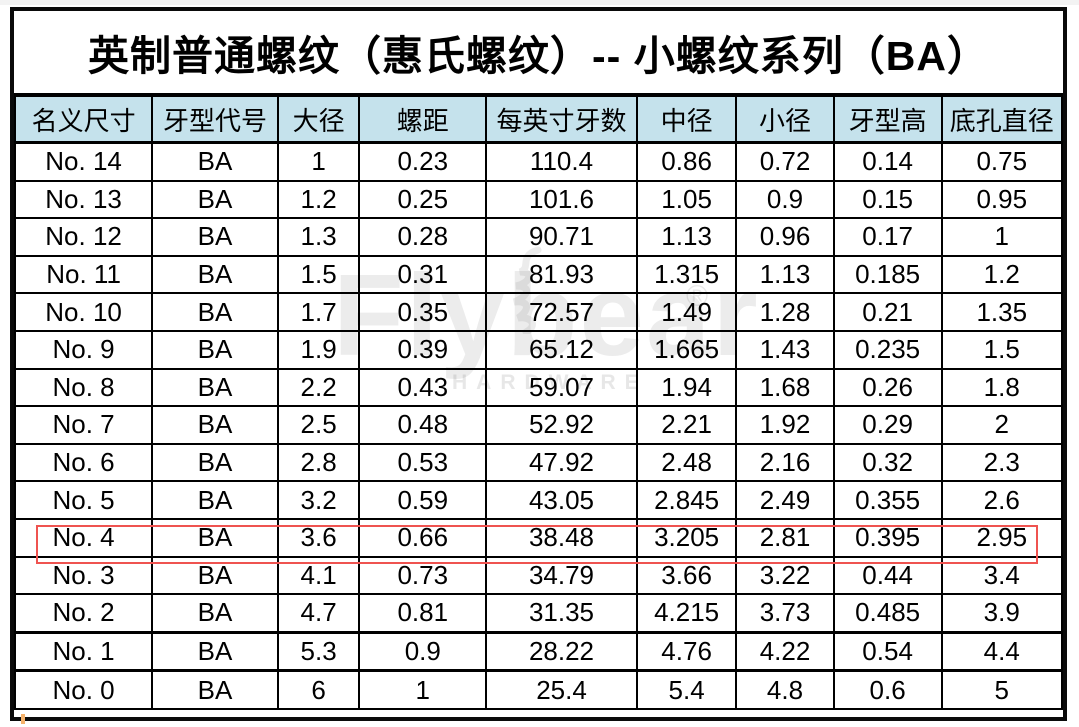  Describe the element at coordinates (538, 119) in the screenshot. I see `header-row: 名义尺寸 牙型代号 大径 螺距 每英寸牙数 中径 小径 牙型高 底孔直径` at that location.